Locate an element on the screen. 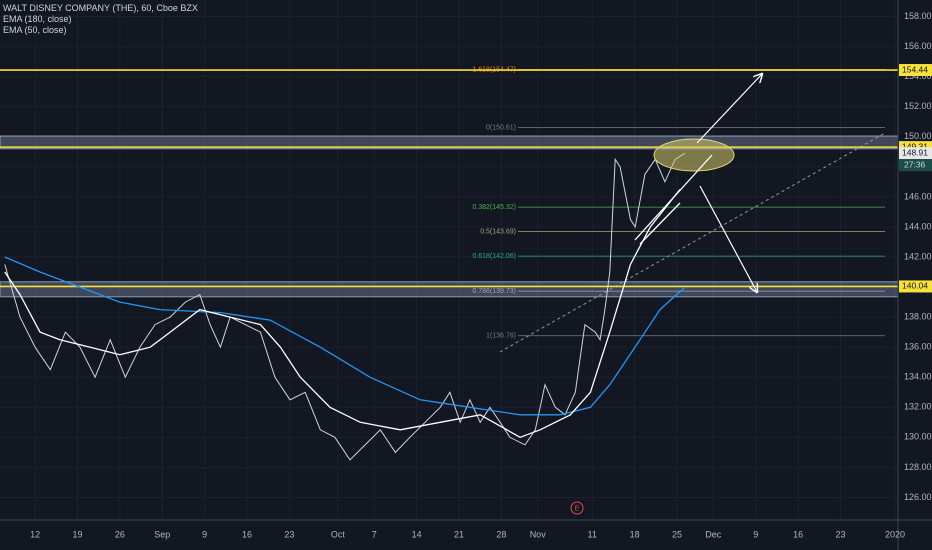 Image resolution: width=932 pixels, height=550 pixels. price-label: 148.91 is located at coordinates (915, 152).